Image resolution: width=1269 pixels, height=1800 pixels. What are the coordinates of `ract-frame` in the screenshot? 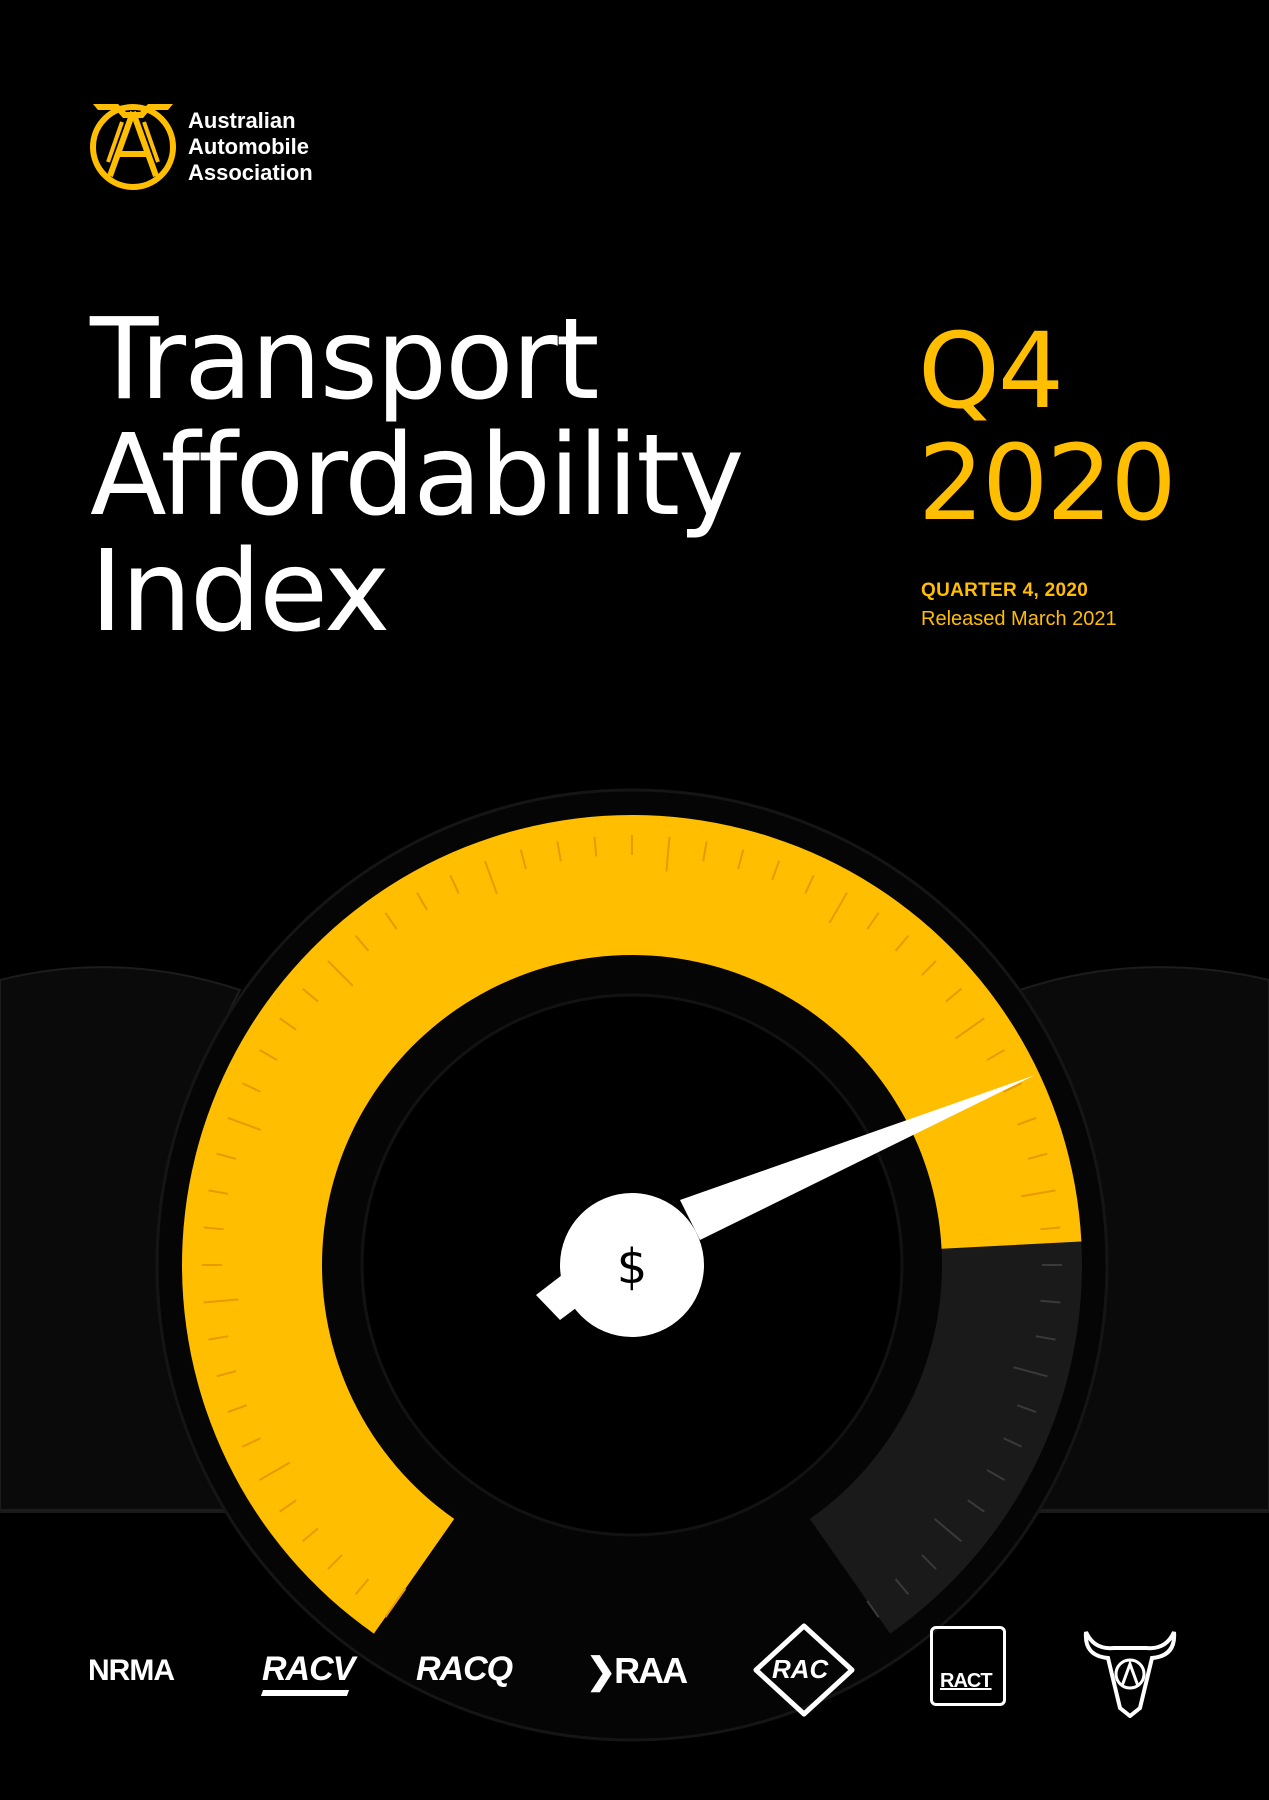 It's located at (968, 1666).